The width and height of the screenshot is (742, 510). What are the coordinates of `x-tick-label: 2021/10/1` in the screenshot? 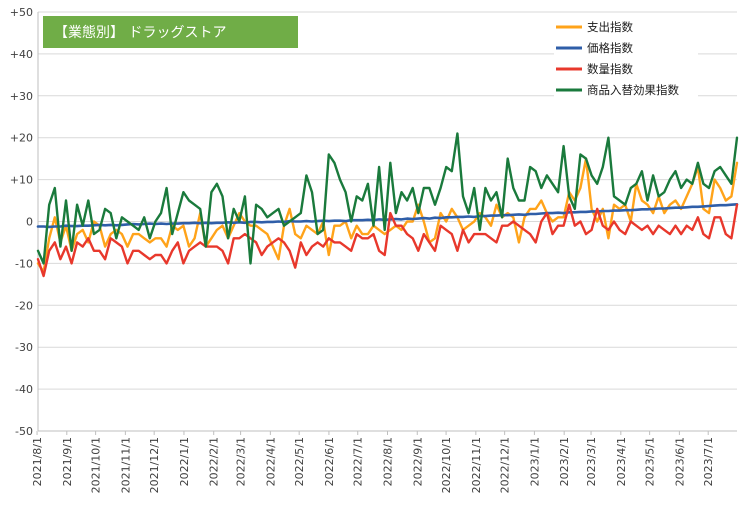 It's located at (96, 465).